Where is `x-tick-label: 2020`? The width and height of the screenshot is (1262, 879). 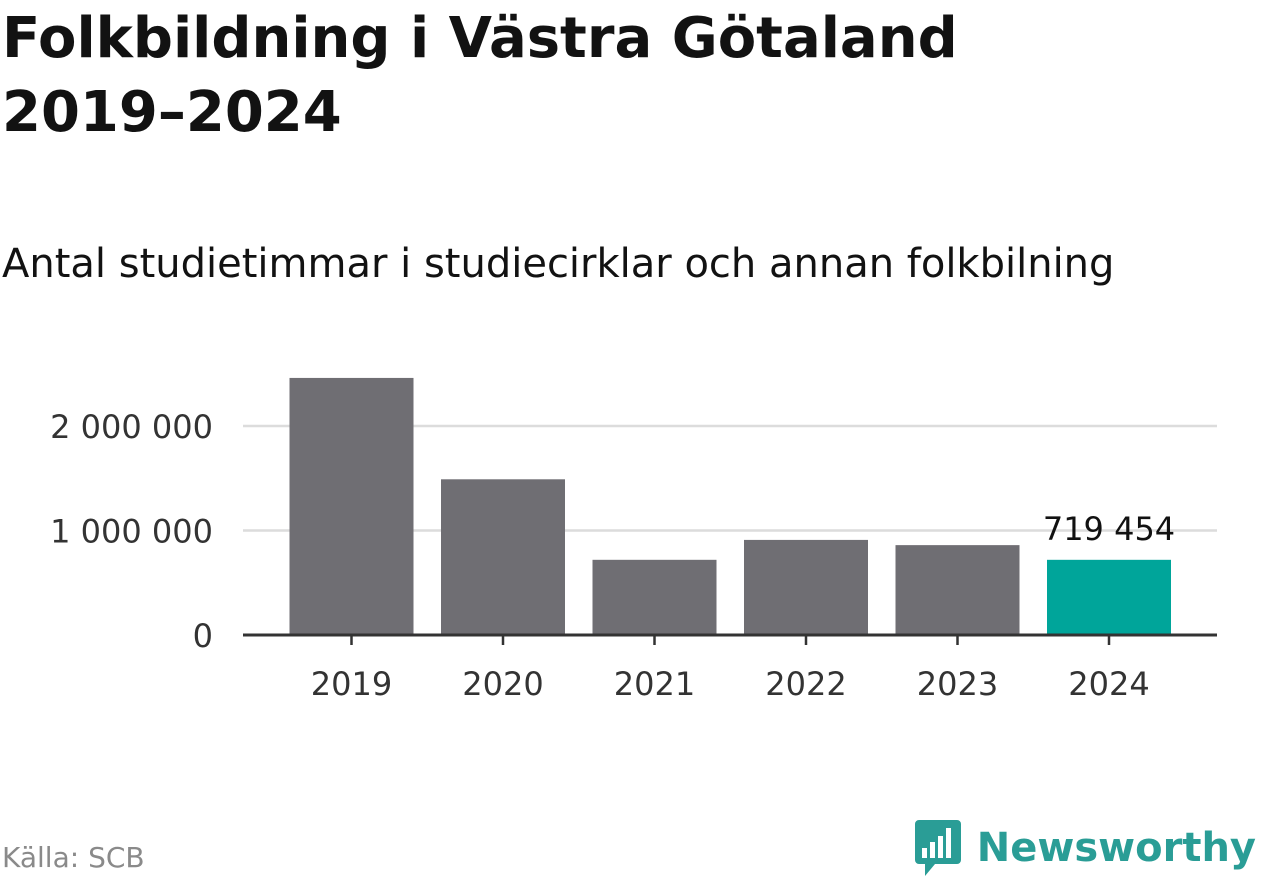 x-tick-label: 2020 is located at coordinates (502, 684).